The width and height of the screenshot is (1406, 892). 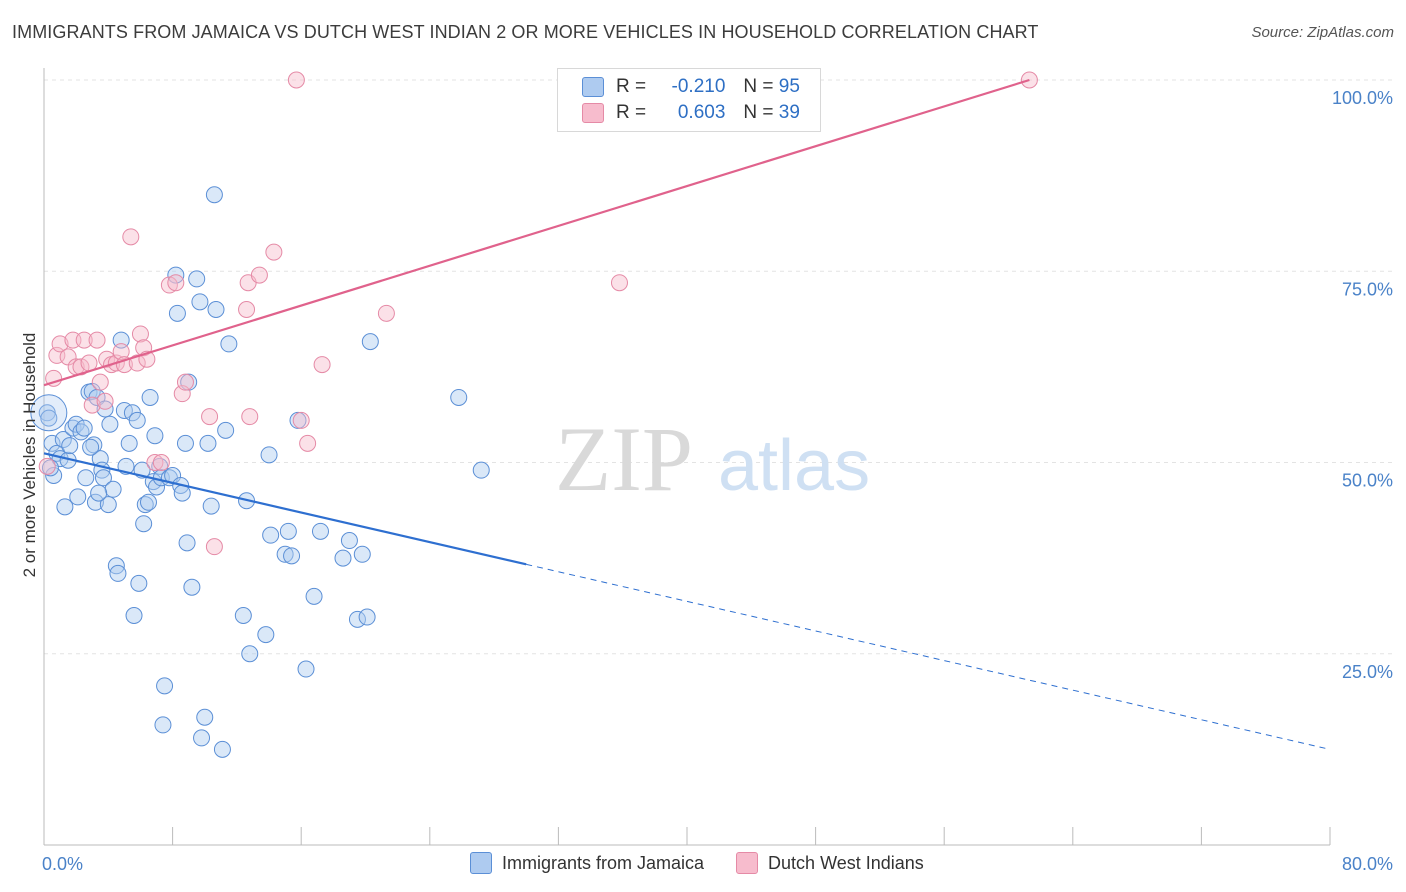 What do you see at coordinates (928, 656) in the screenshot?
I see `trend-line-jamaica-extension` at bounding box center [928, 656].